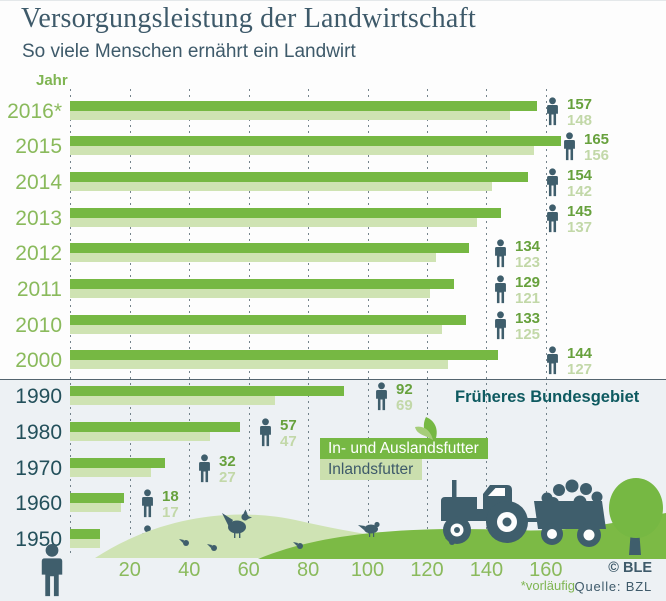 The width and height of the screenshot is (666, 601). What do you see at coordinates (427, 570) in the screenshot?
I see `x-axis-tick: 120` at bounding box center [427, 570].